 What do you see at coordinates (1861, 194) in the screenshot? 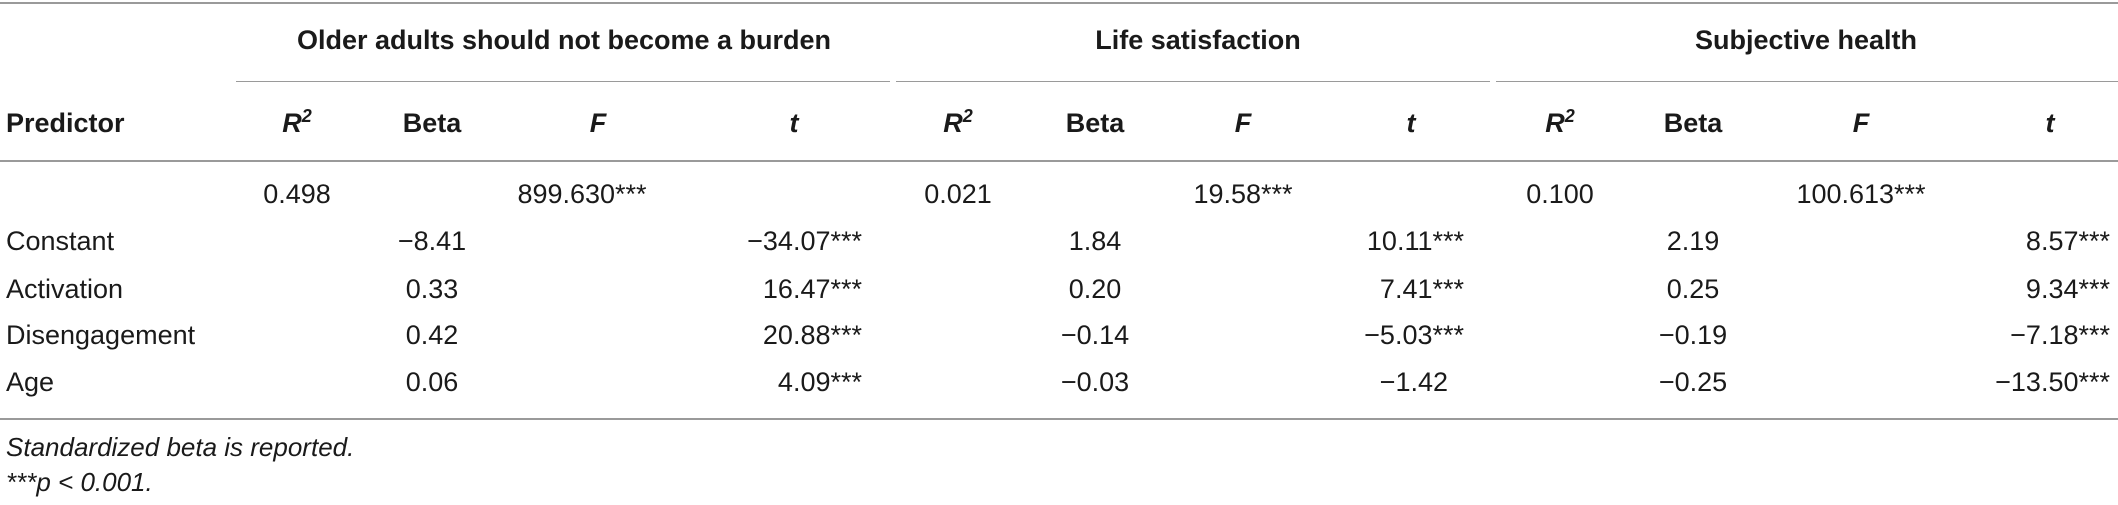
I see `model-f-value: 100.613***` at bounding box center [1861, 194].